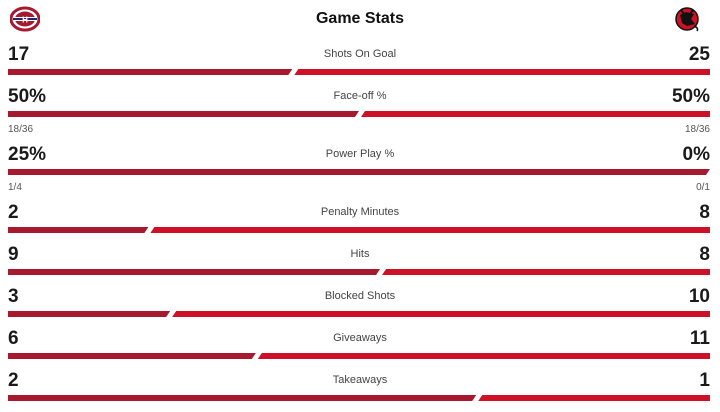 The image size is (720, 412). What do you see at coordinates (699, 338) in the screenshot?
I see `home-value: 11` at bounding box center [699, 338].